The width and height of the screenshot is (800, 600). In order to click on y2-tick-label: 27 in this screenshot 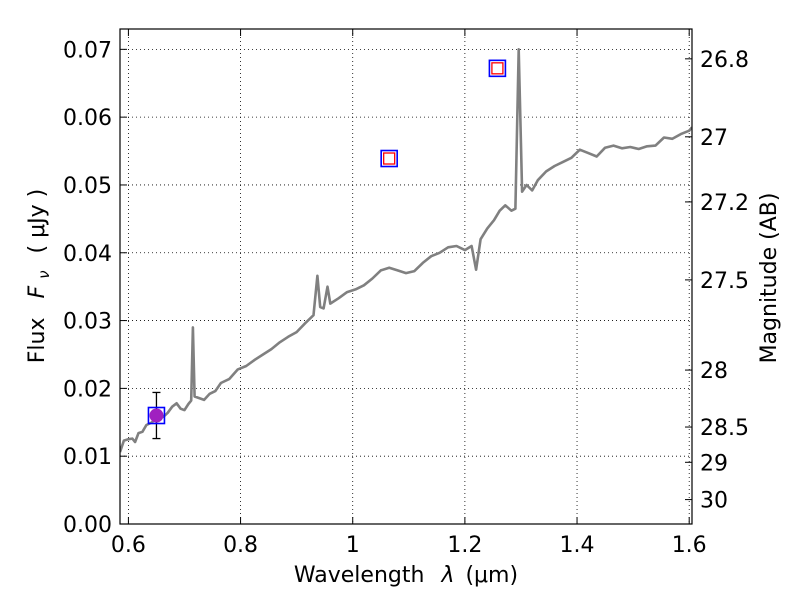, I will do `click(714, 138)`.